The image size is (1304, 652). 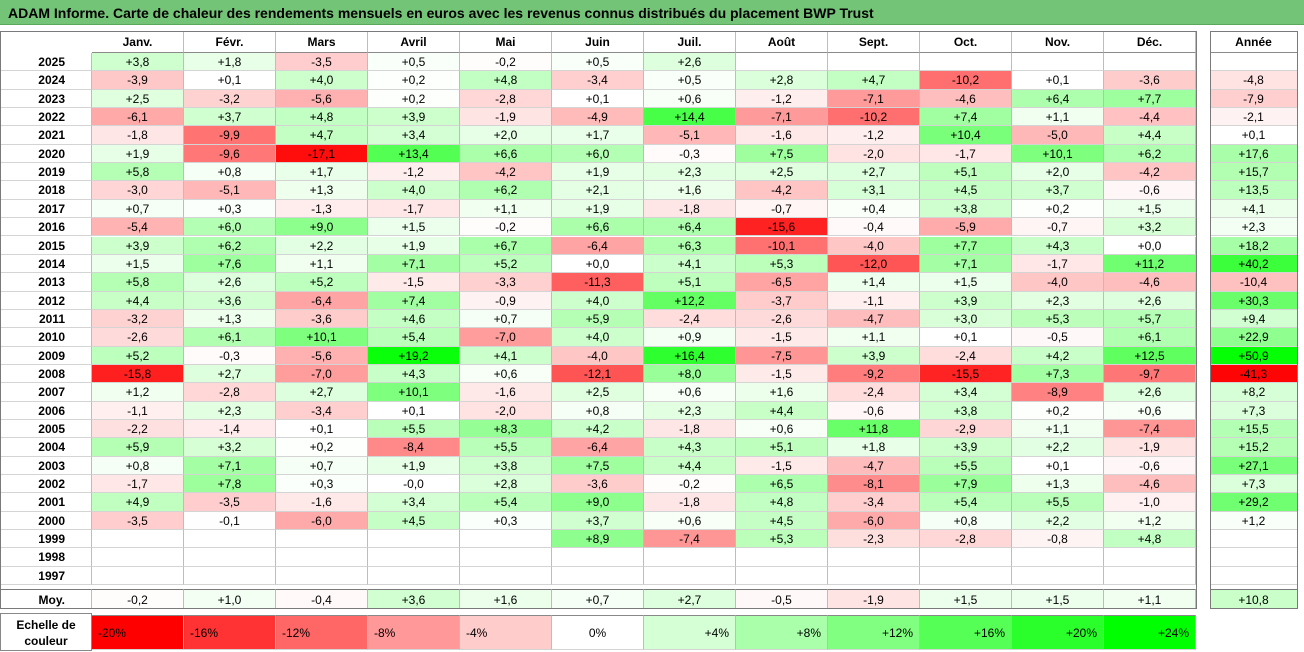 What do you see at coordinates (1150, 337) in the screenshot?
I see `heatmap-cell: +6,1` at bounding box center [1150, 337].